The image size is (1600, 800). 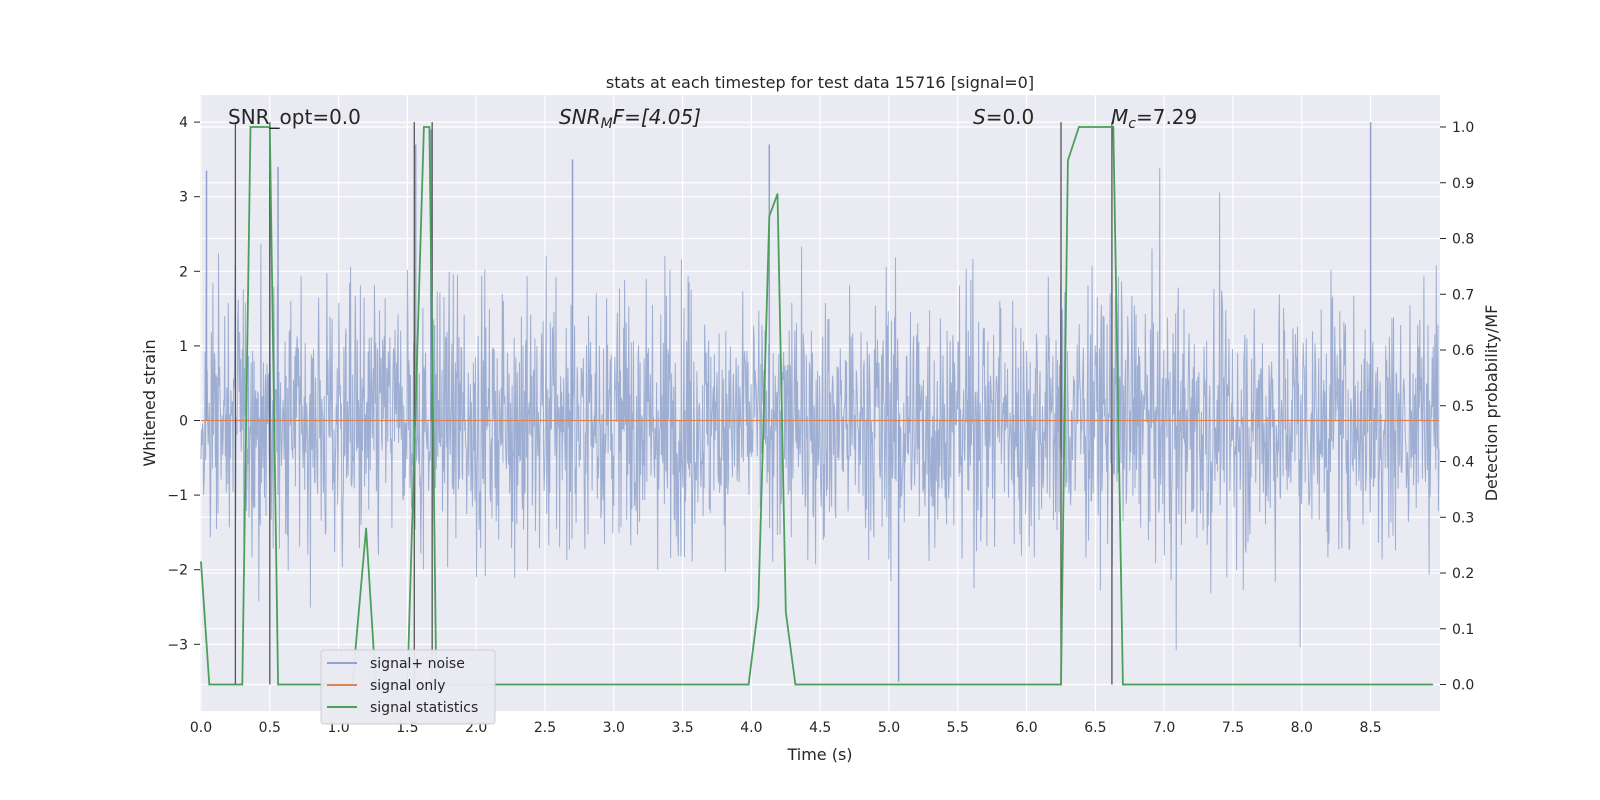 What do you see at coordinates (1463, 574) in the screenshot?
I see `y-right-tick-label: 0.2` at bounding box center [1463, 574].